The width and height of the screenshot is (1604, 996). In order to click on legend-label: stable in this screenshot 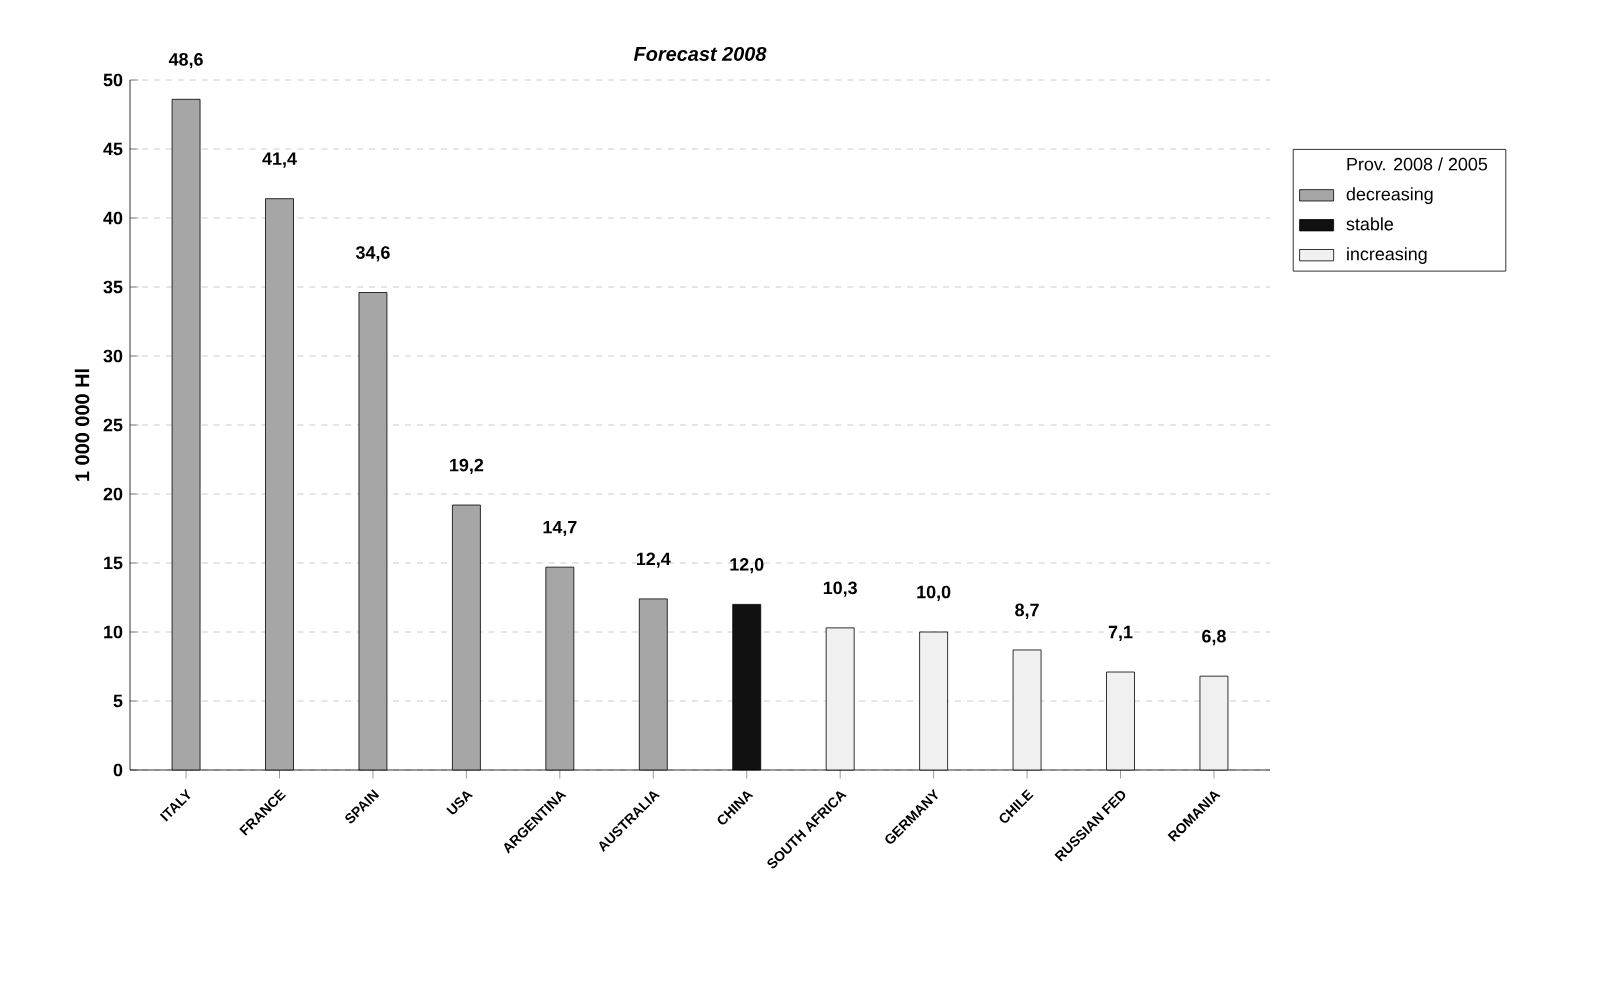, I will do `click(1370, 224)`.